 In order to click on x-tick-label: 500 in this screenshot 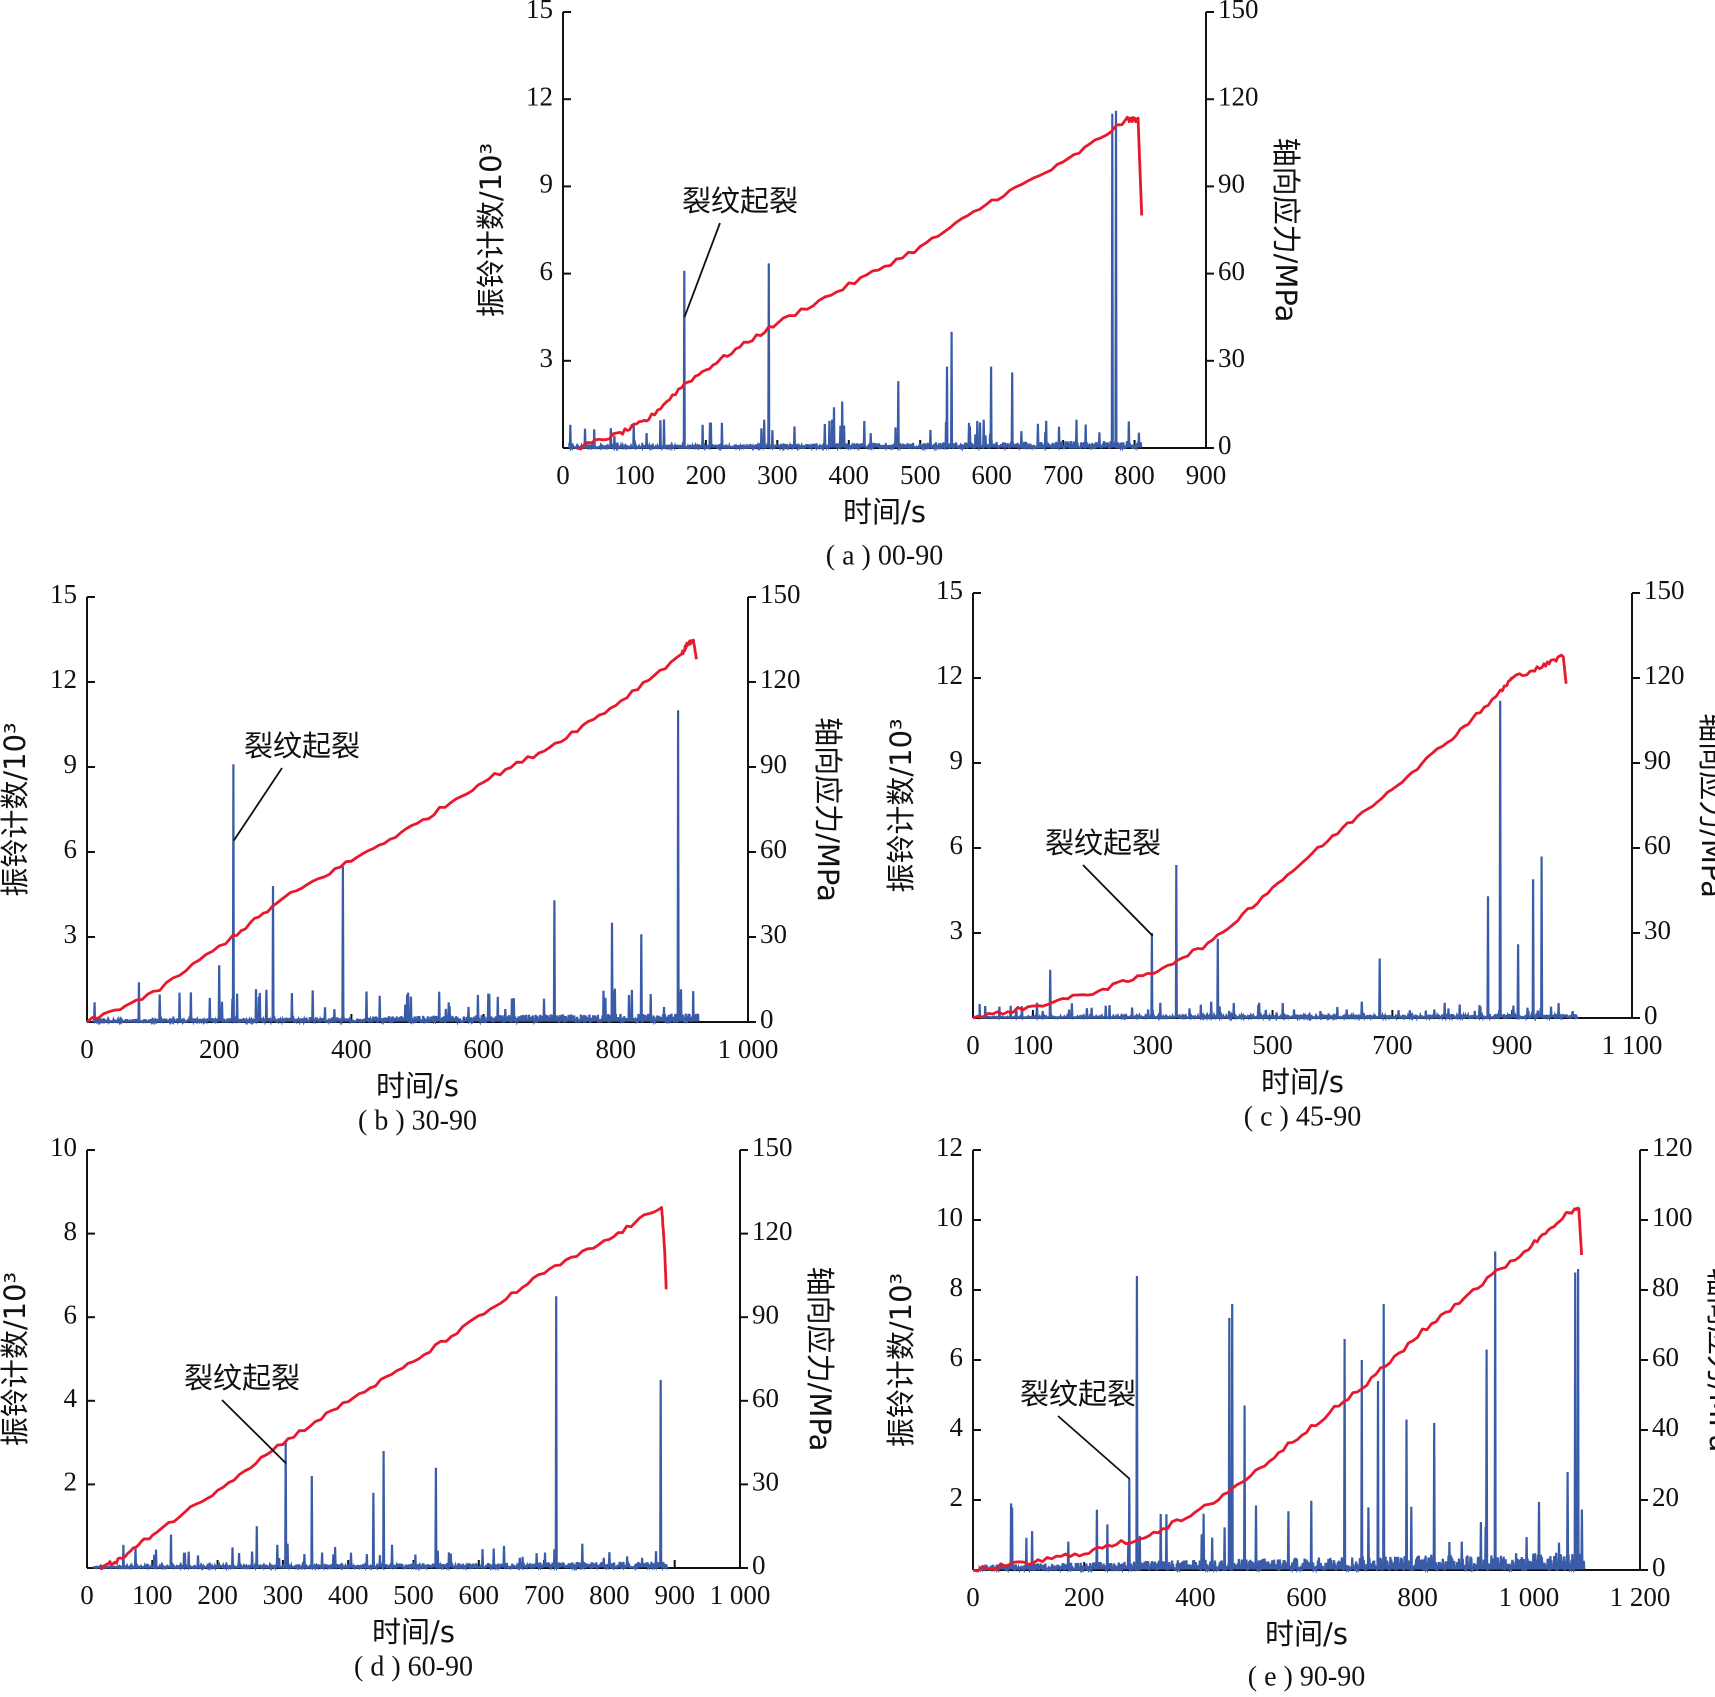, I will do `click(1272, 1045)`.